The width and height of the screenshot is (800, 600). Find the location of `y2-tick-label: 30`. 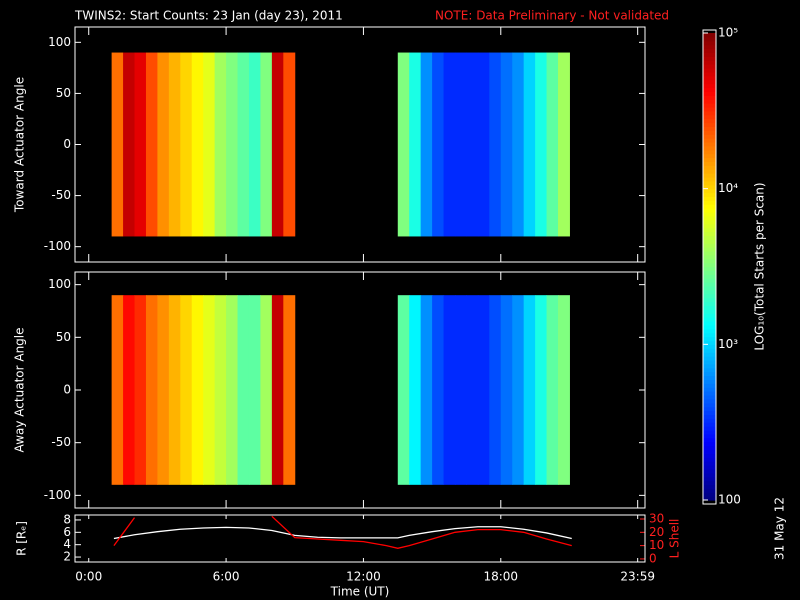

y2-tick-label: 30 is located at coordinates (656, 518).